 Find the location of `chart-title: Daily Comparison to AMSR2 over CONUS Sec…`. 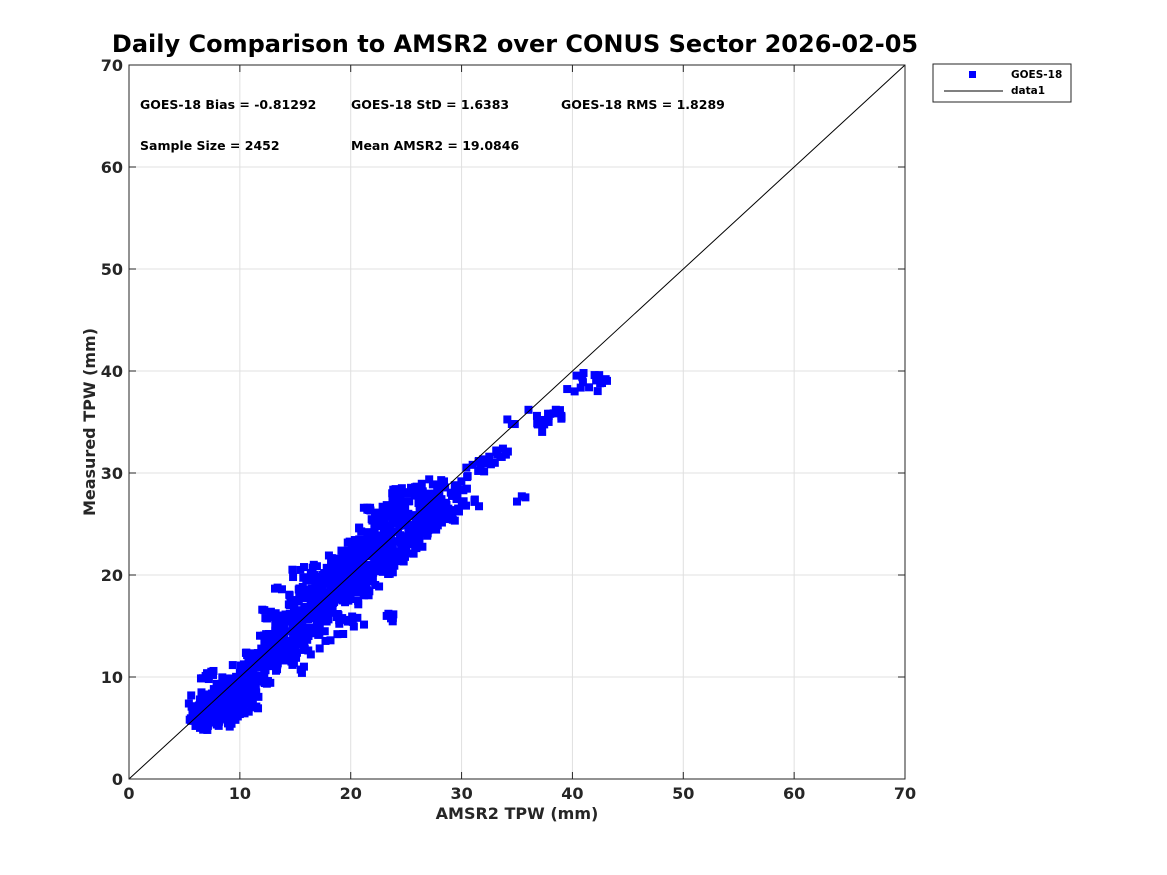

chart-title: Daily Comparison to AMSR2 over CONUS Sec… is located at coordinates (515, 44).